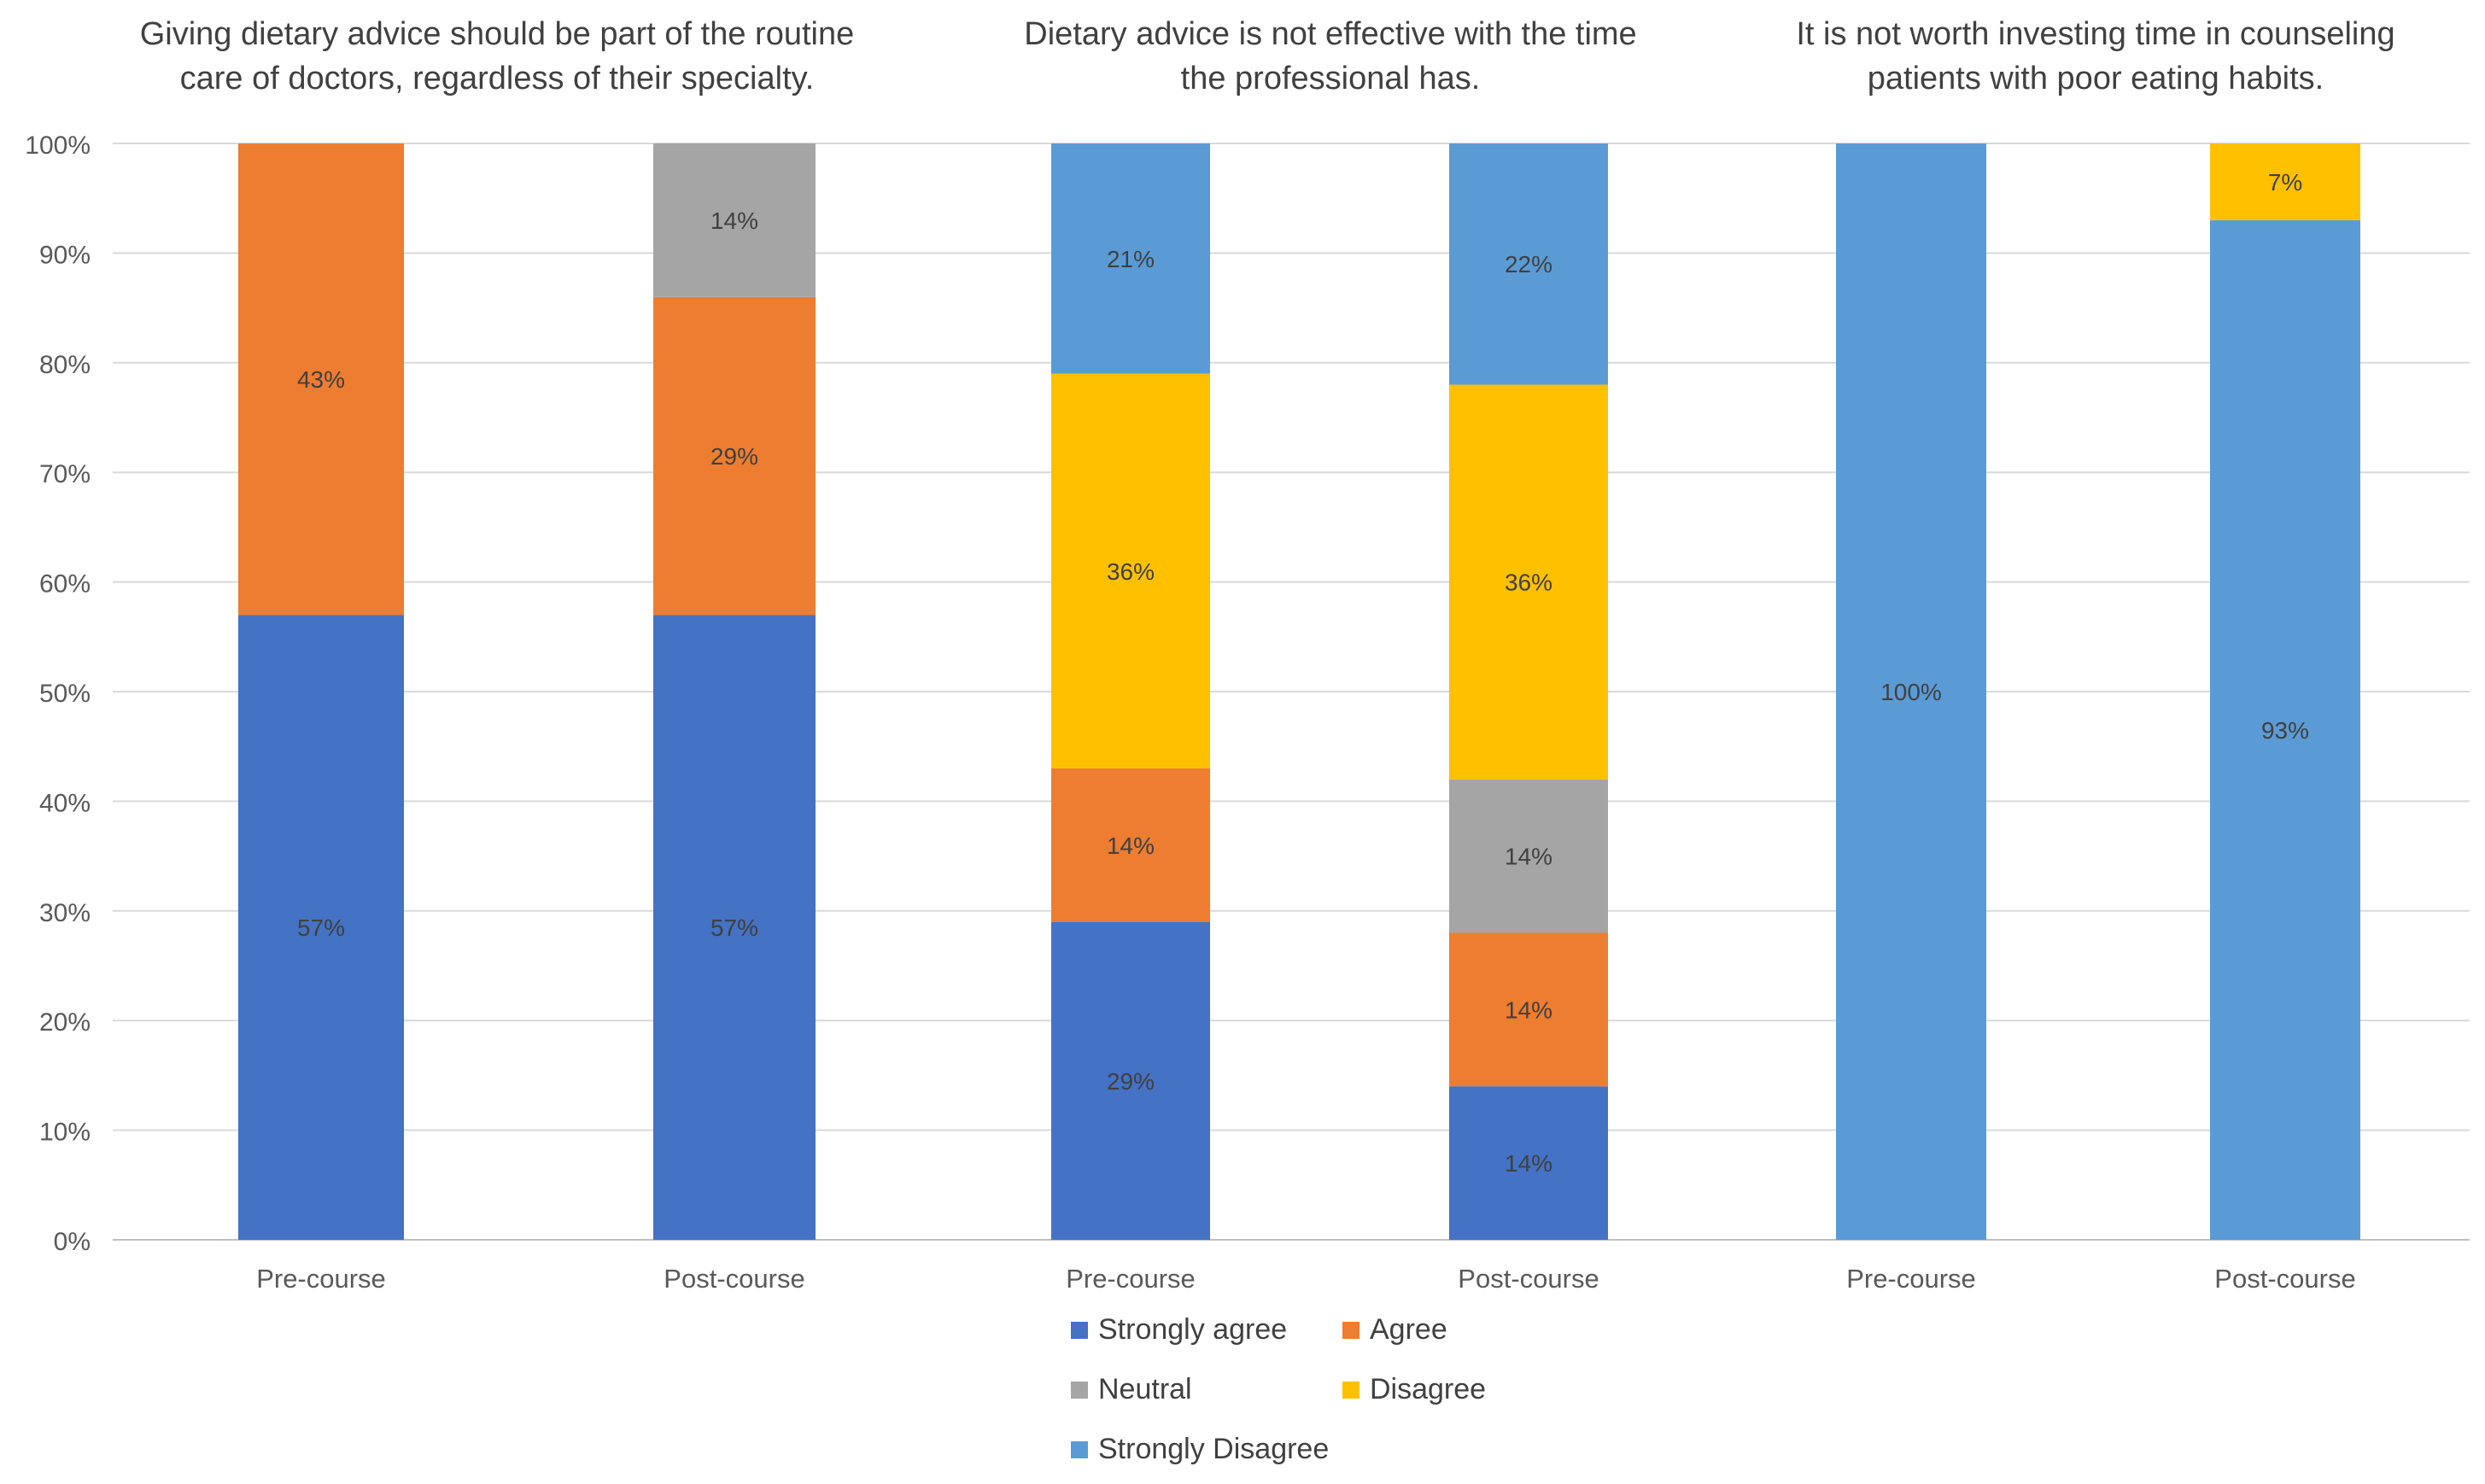 The height and width of the screenshot is (1484, 2485). I want to click on legend-item-neutral: Neutral, so click(1131, 1389).